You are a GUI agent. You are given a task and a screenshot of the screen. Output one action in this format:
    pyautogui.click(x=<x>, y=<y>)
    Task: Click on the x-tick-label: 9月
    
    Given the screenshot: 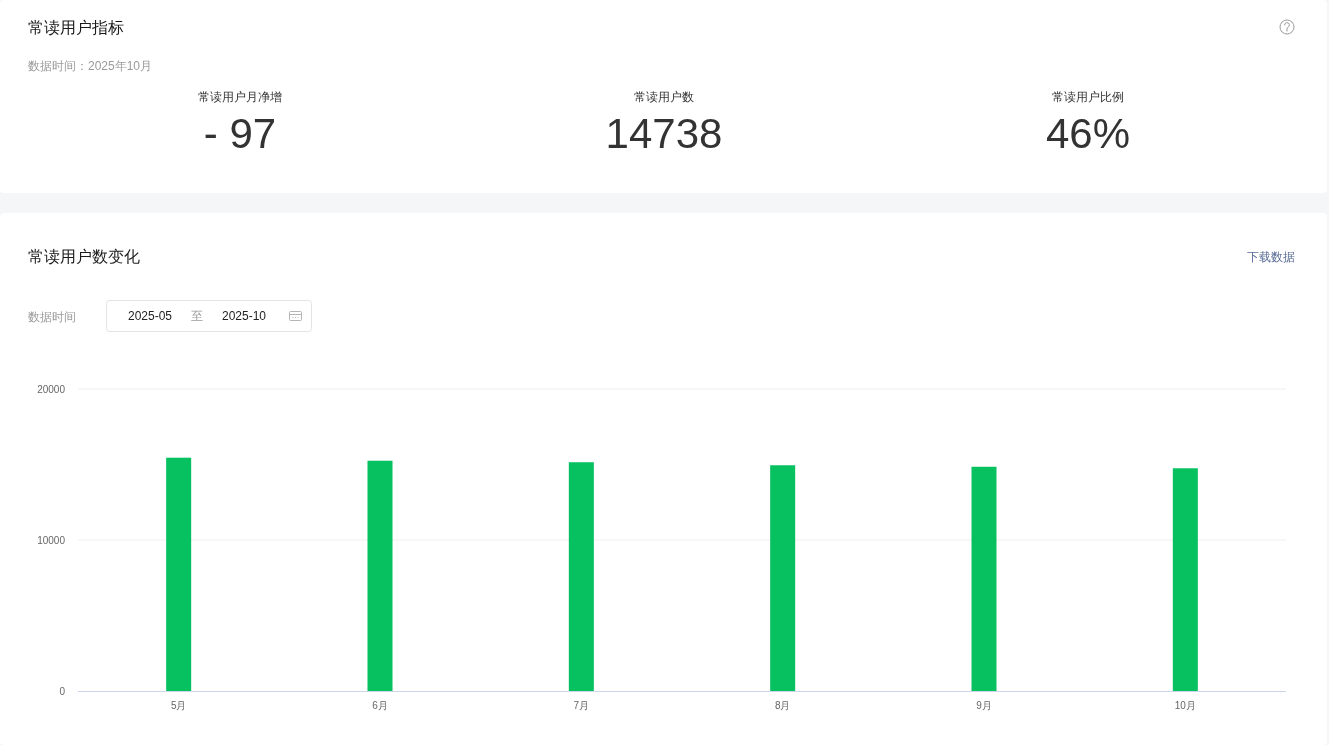 What is the action you would take?
    pyautogui.click(x=984, y=705)
    